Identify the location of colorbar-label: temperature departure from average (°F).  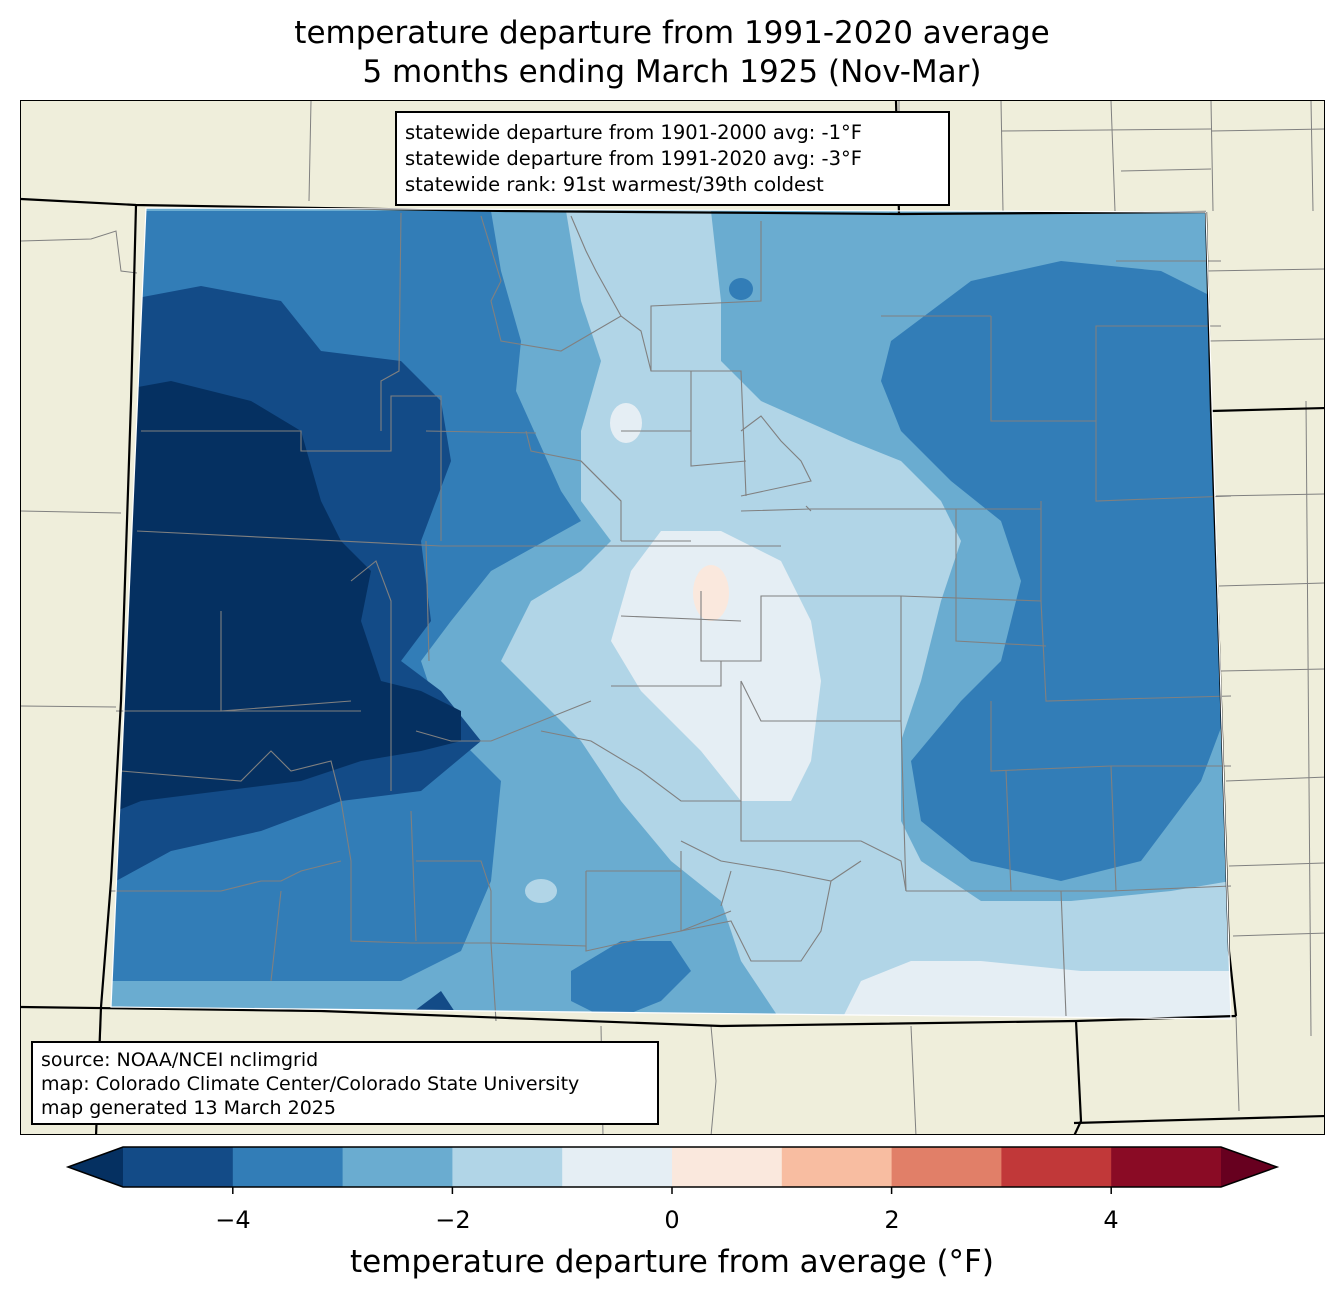
(672, 1262).